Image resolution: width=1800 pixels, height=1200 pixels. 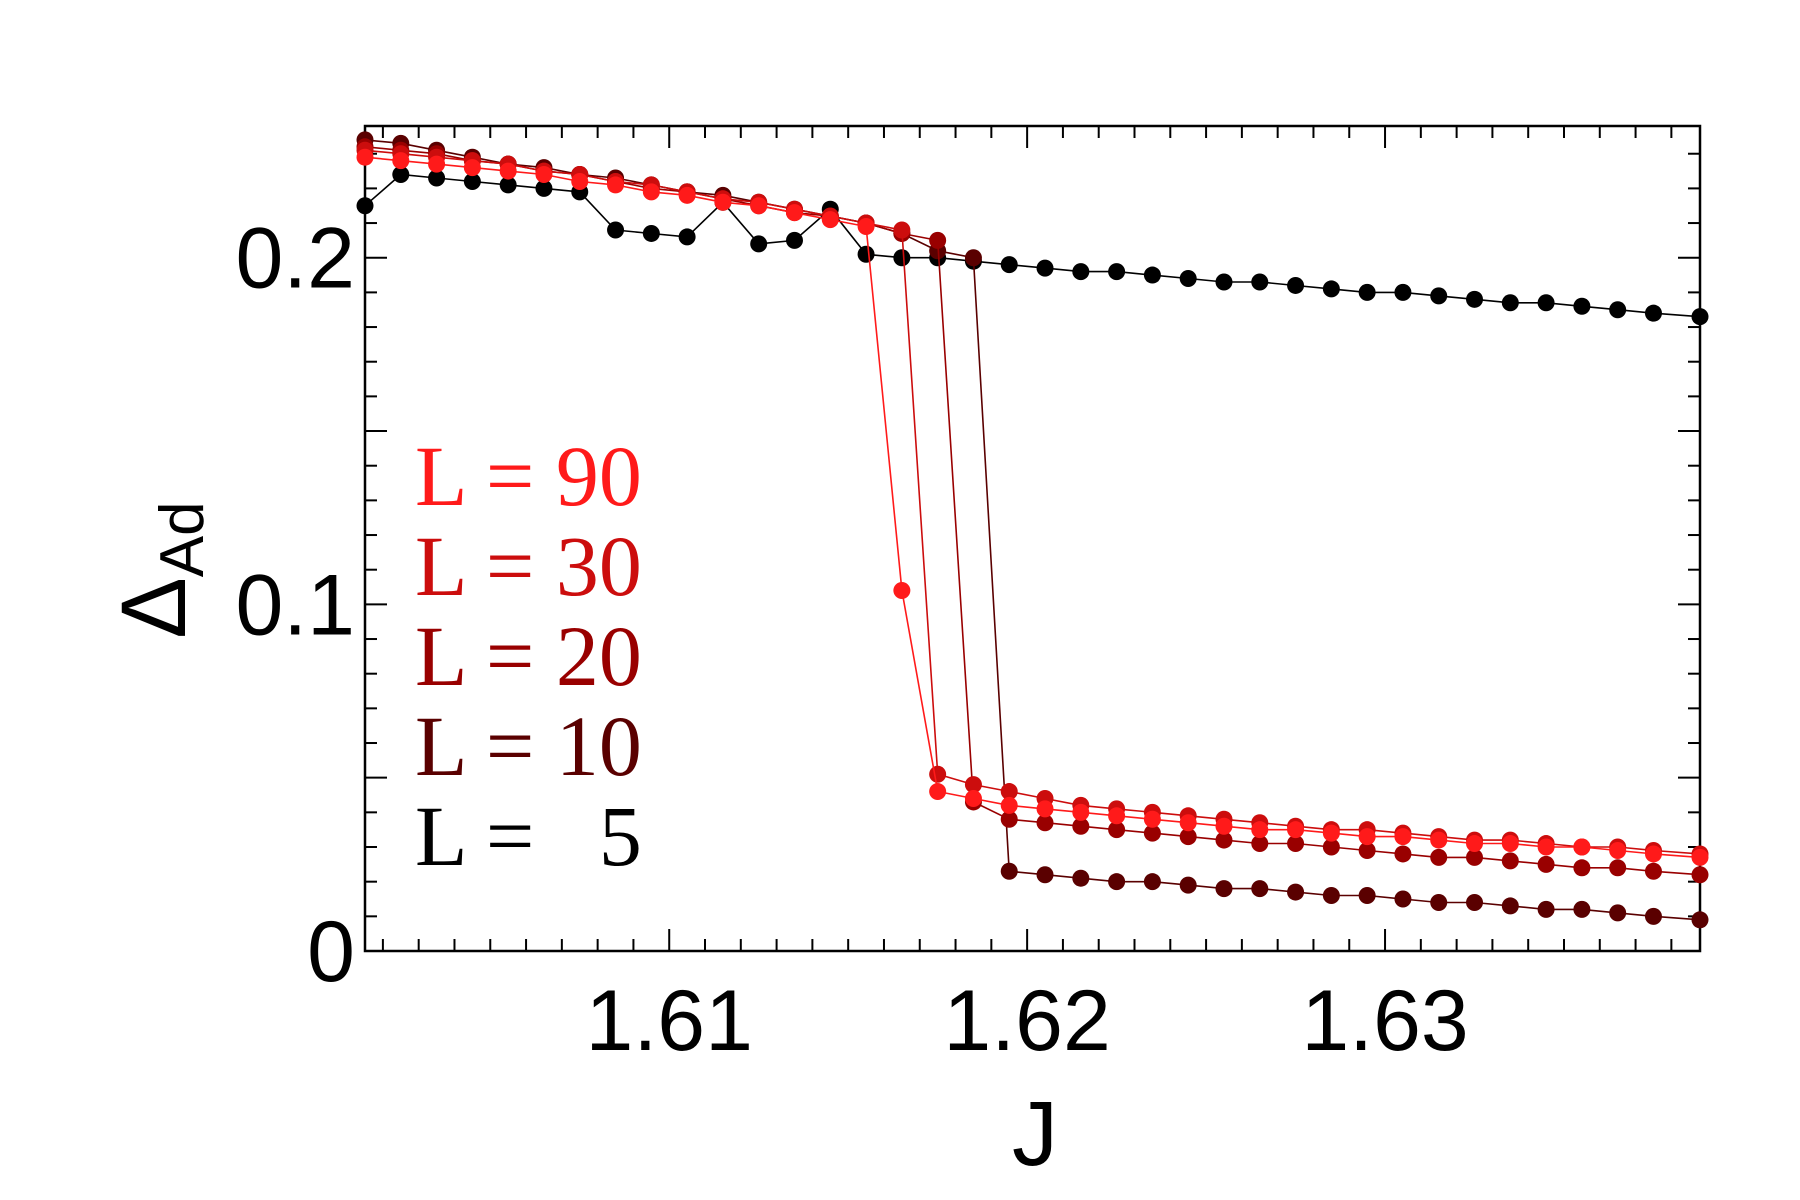 What do you see at coordinates (528, 656) in the screenshot?
I see `legend: L = 90L = 30L = 20L = 10L = 5` at bounding box center [528, 656].